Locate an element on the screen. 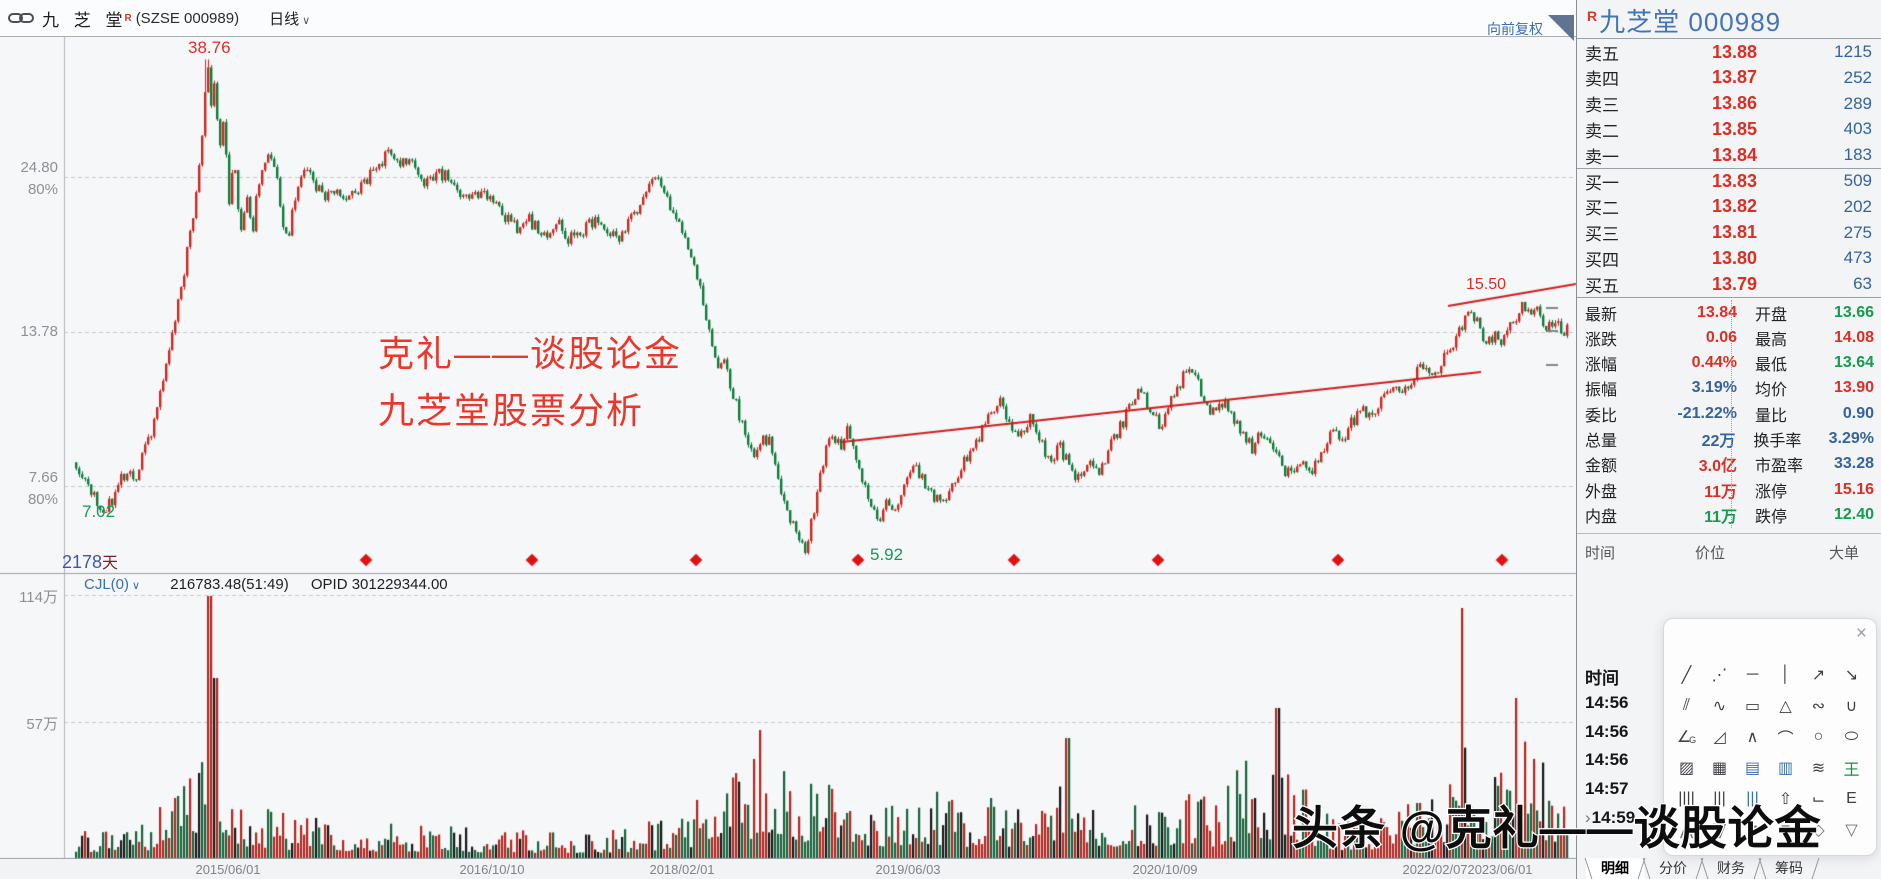 This screenshot has height=879, width=1881. rectangle-tool: ▭ is located at coordinates (1752, 706).